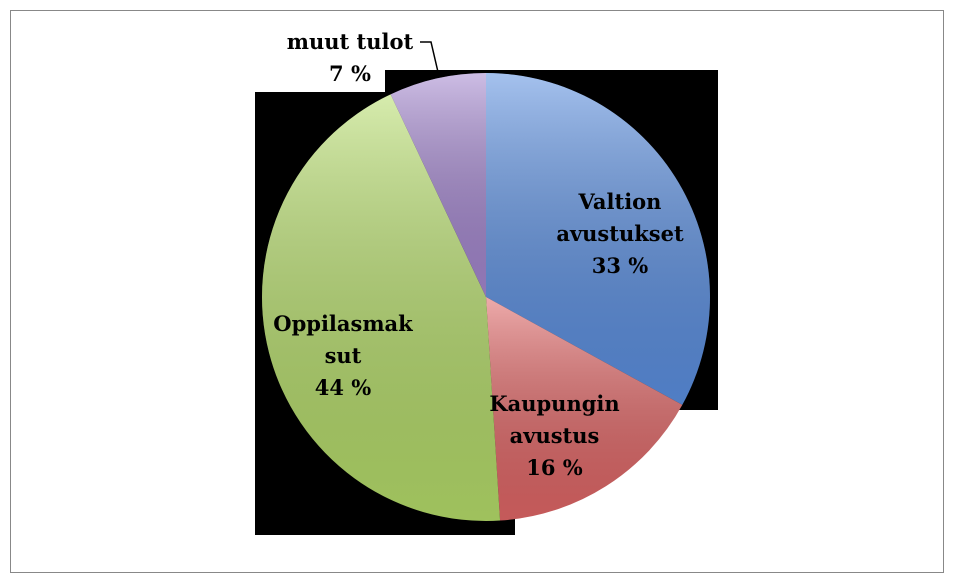 The height and width of the screenshot is (581, 953). Describe the element at coordinates (350, 58) in the screenshot. I see `slice-label: muut tulot 7 %` at that location.